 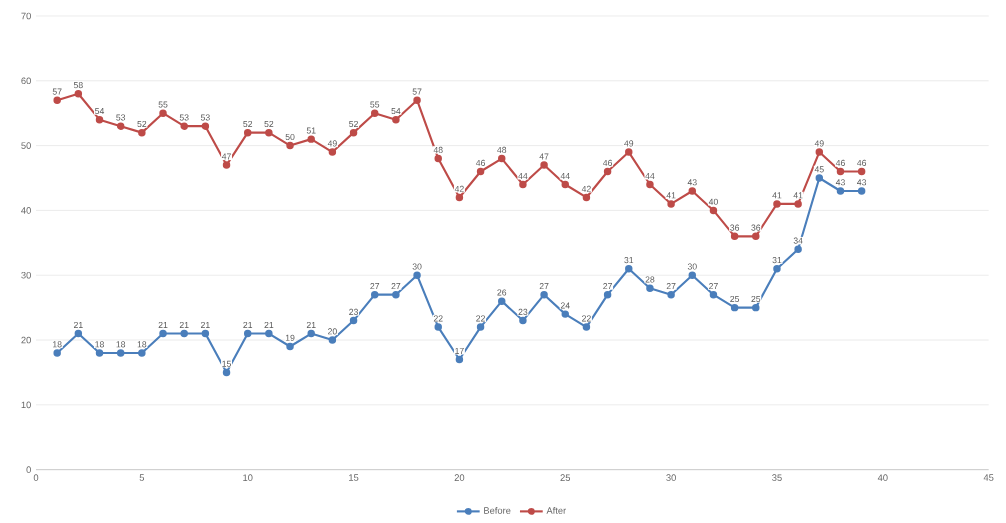 I want to click on data-label: 50, so click(x=290, y=137).